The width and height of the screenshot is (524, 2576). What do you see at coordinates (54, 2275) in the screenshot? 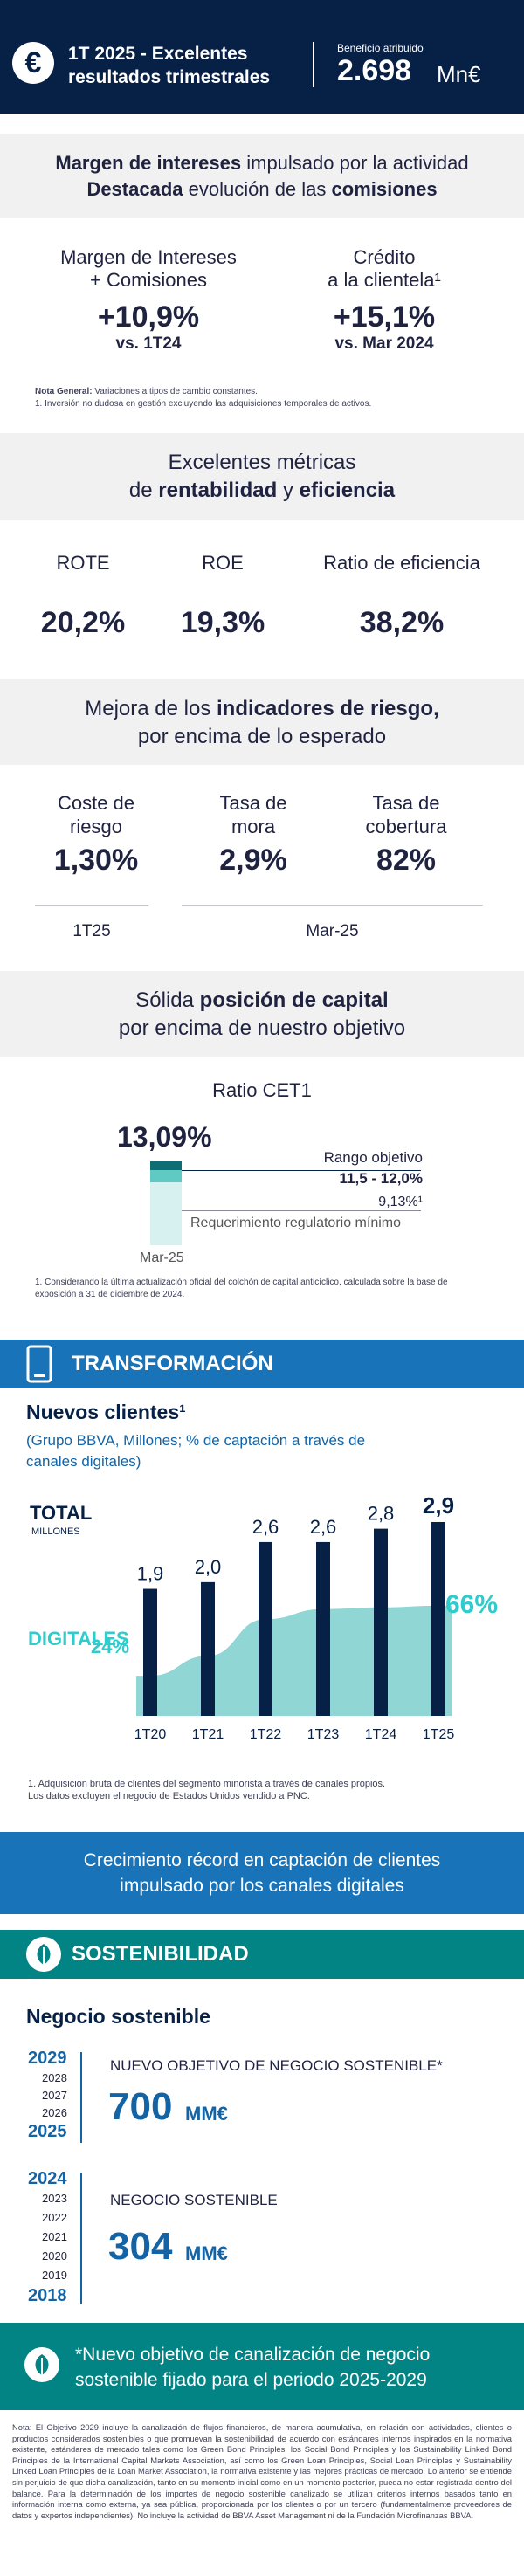
I see `year-2019: 2019` at bounding box center [54, 2275].